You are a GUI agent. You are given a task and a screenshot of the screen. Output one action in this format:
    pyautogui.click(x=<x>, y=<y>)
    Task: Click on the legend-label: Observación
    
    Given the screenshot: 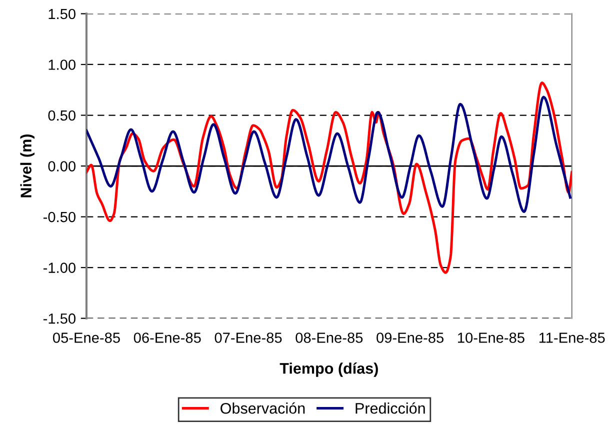 What is the action you would take?
    pyautogui.click(x=262, y=408)
    